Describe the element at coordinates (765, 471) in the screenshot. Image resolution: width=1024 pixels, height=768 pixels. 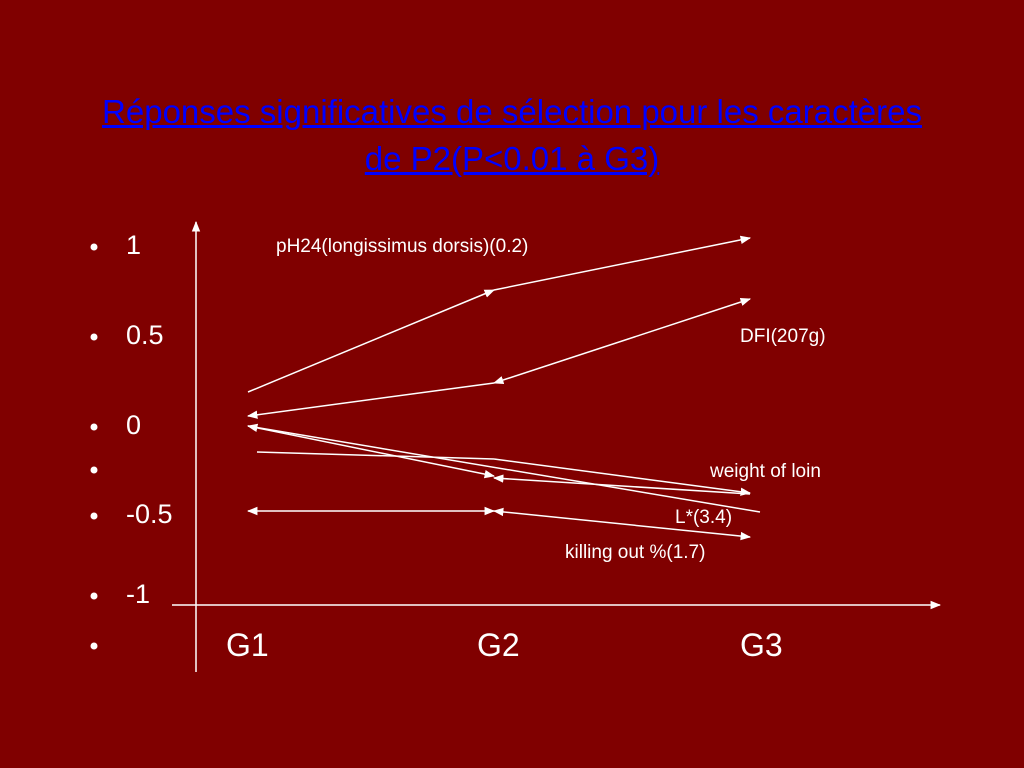
I see `trait-label: weight of loin` at that location.